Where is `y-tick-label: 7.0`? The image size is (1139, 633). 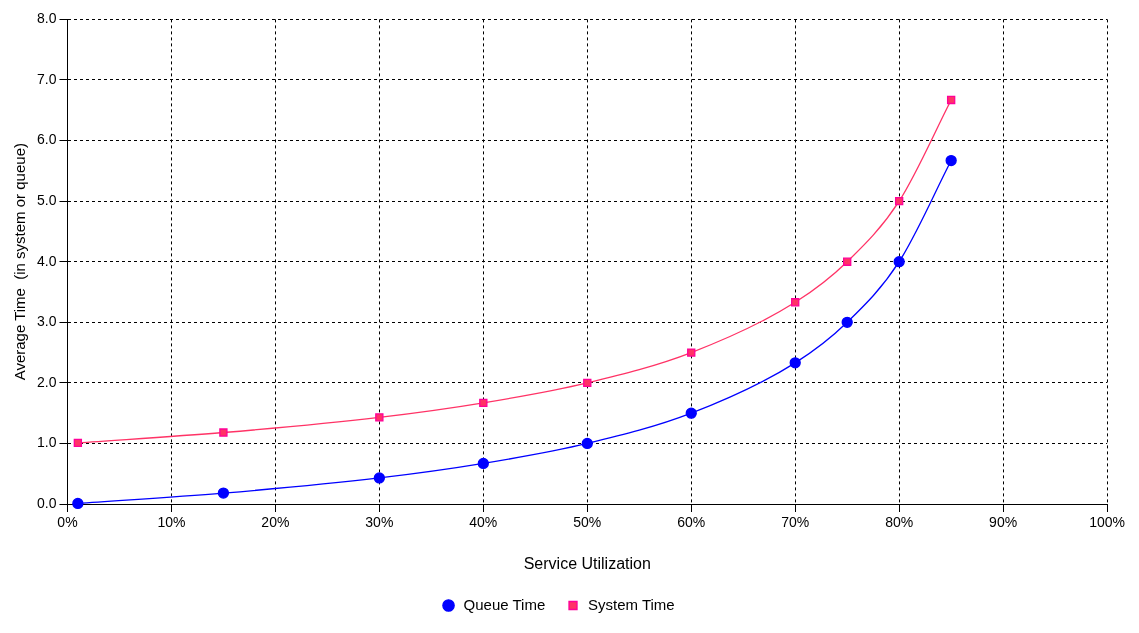 y-tick-label: 7.0 is located at coordinates (46, 78).